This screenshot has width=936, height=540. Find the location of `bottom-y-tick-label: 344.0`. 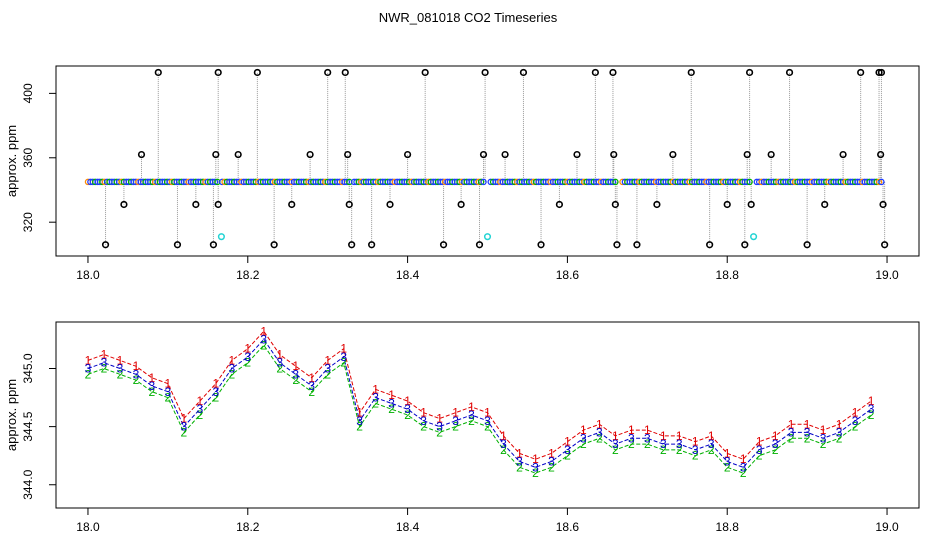

bottom-y-tick-label: 344.0 is located at coordinates (28, 484).